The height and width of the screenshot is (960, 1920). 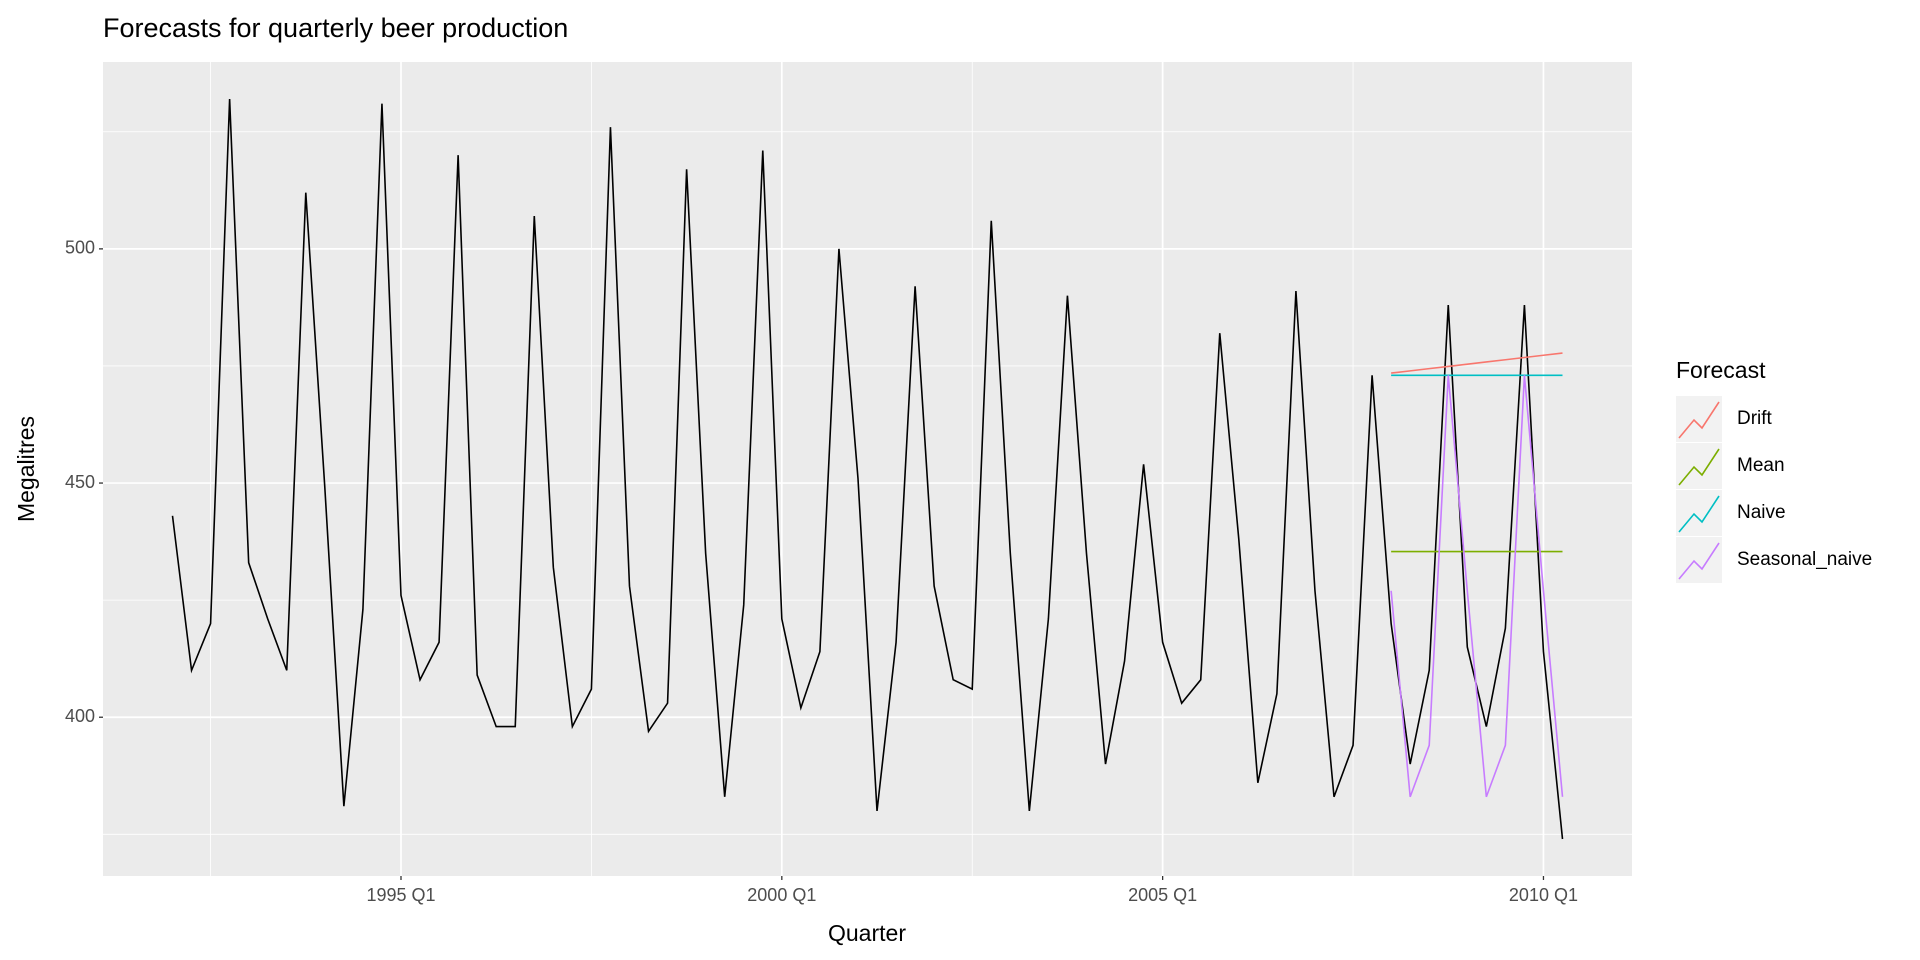 I want to click on x-tick-label: 1995 Q1, so click(x=400, y=895).